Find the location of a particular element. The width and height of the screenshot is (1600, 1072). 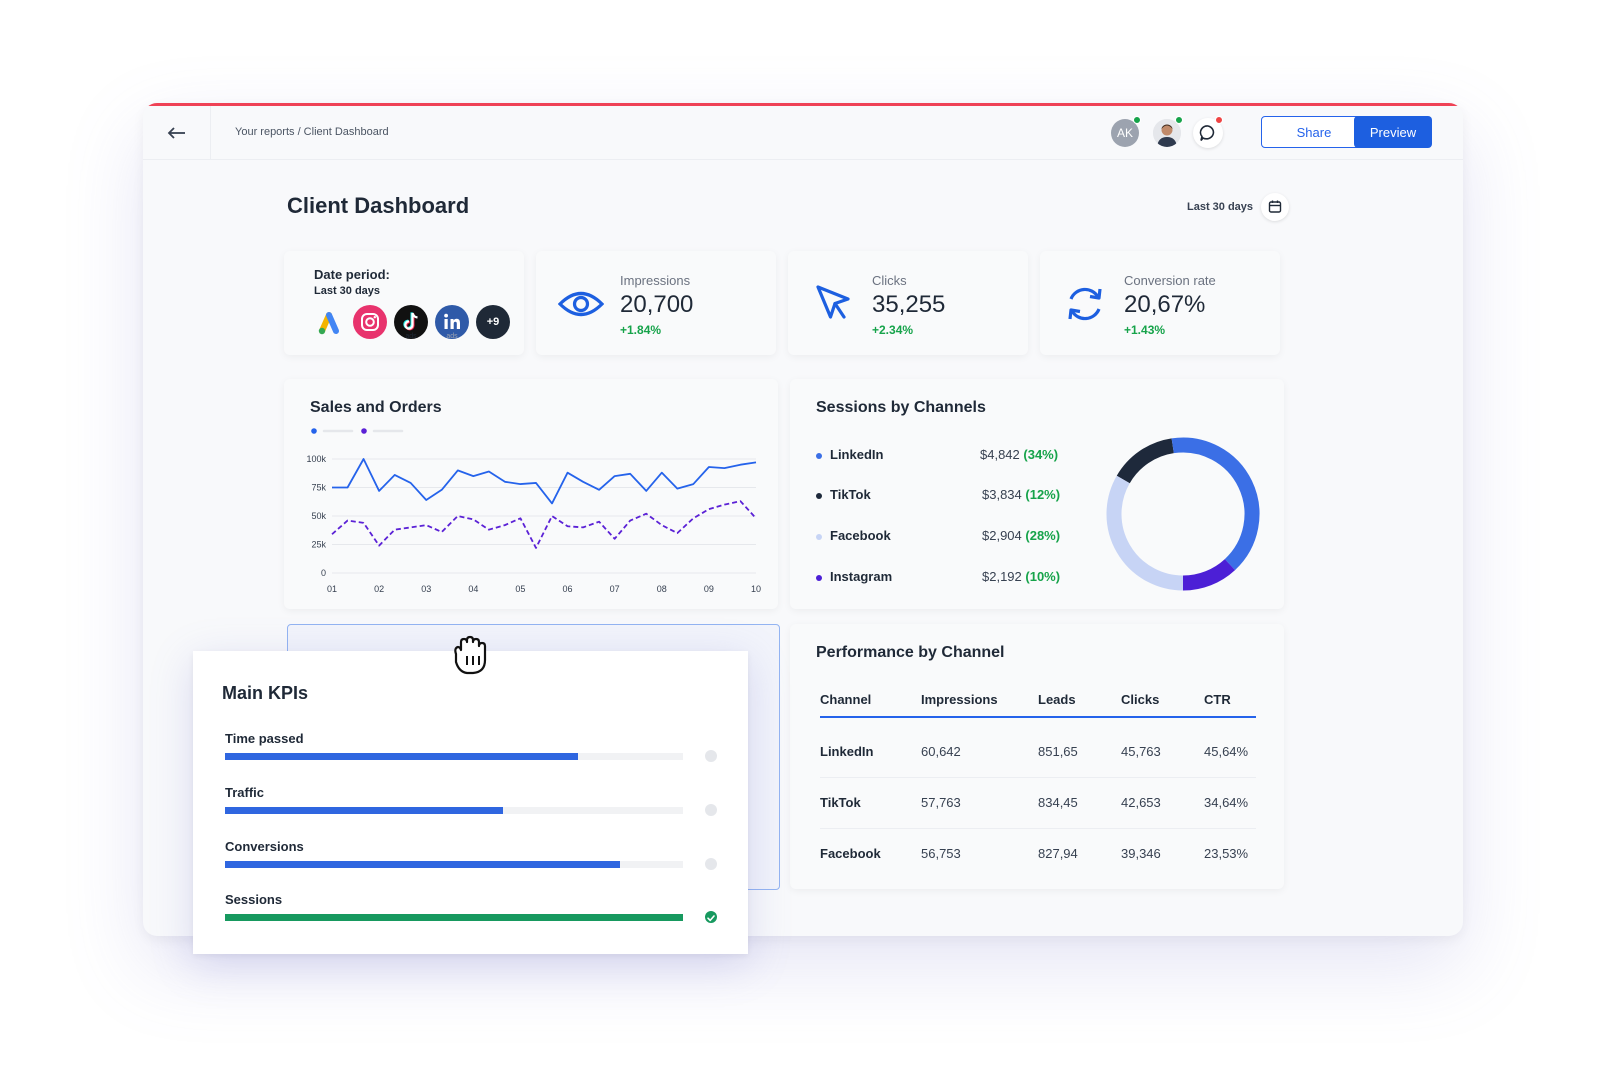

channel-pct: (28%) is located at coordinates (1043, 535).